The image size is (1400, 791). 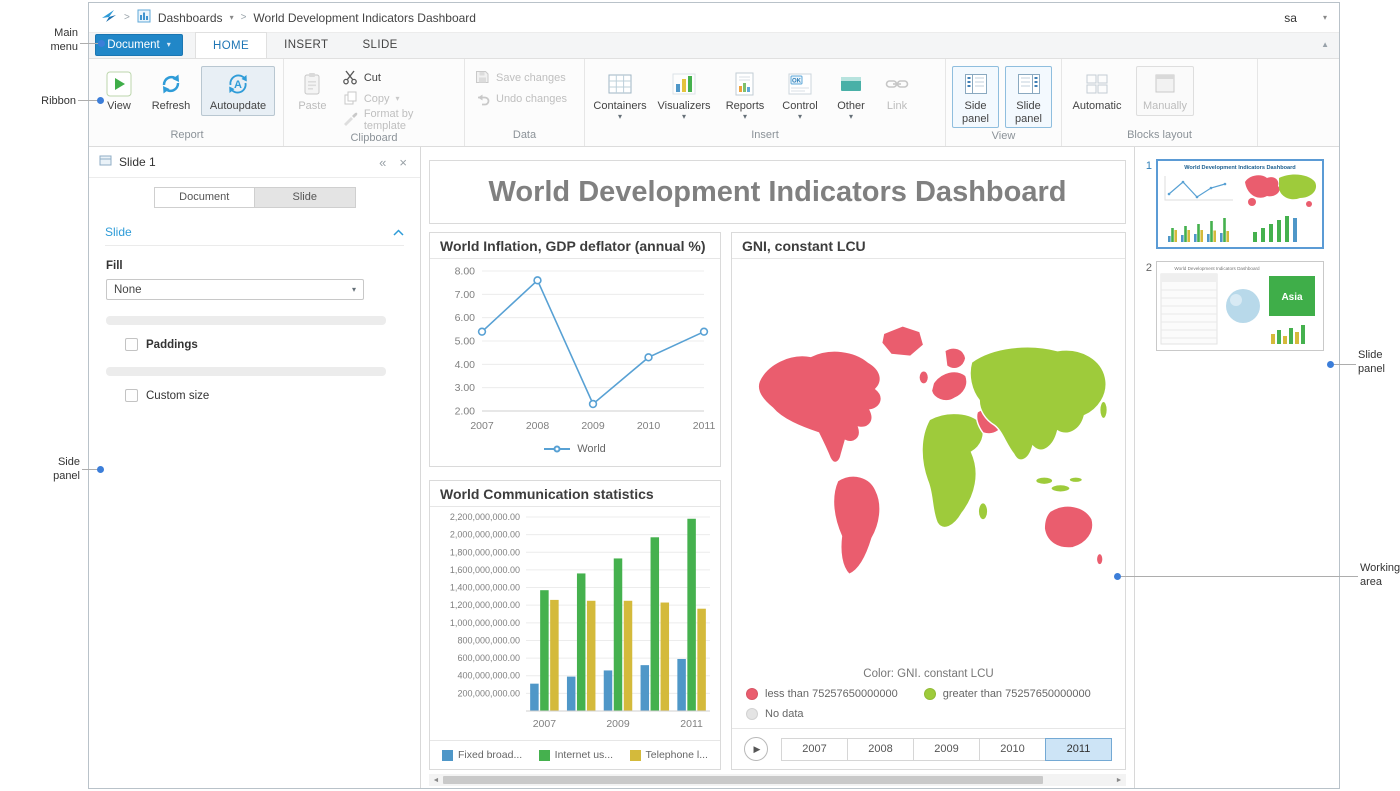 I want to click on map-region-africa, so click(x=953, y=470).